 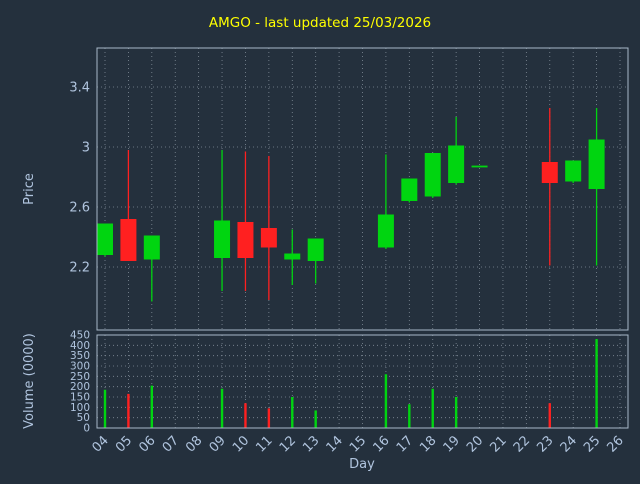 I want to click on x-tick-label: 22, so click(x=522, y=444).